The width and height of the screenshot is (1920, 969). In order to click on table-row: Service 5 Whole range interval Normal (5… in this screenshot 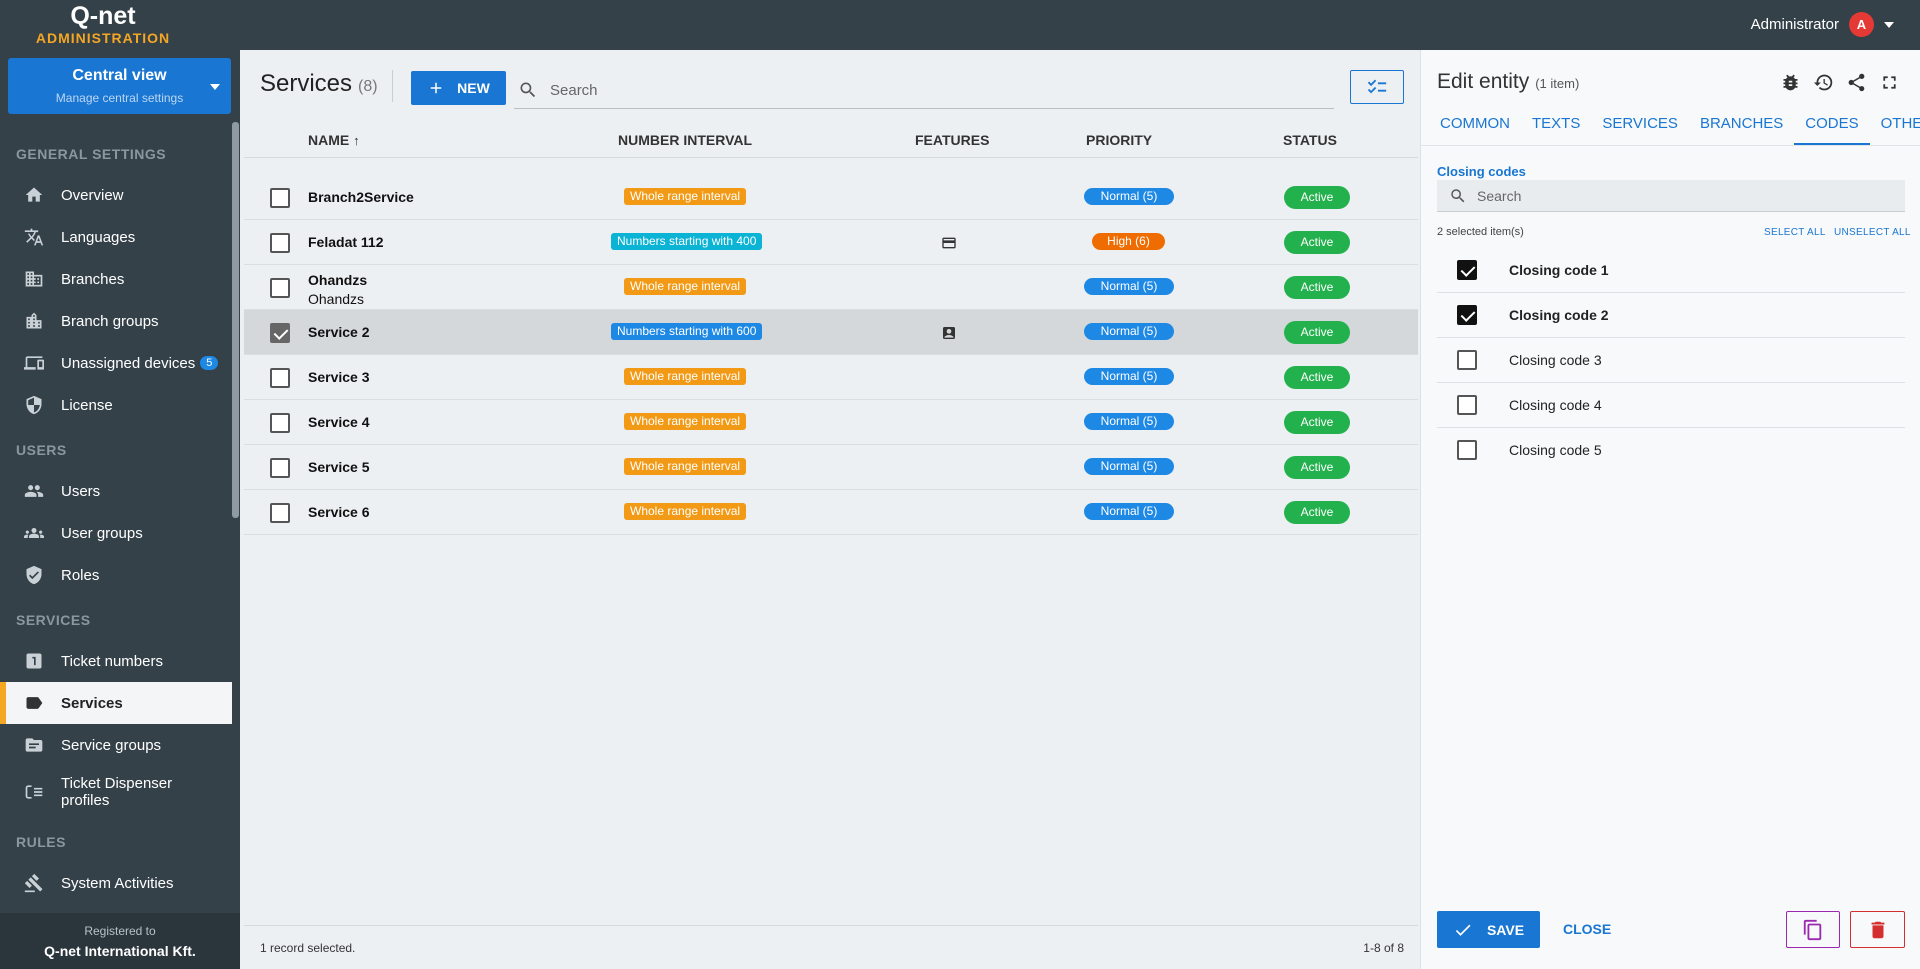, I will do `click(831, 467)`.